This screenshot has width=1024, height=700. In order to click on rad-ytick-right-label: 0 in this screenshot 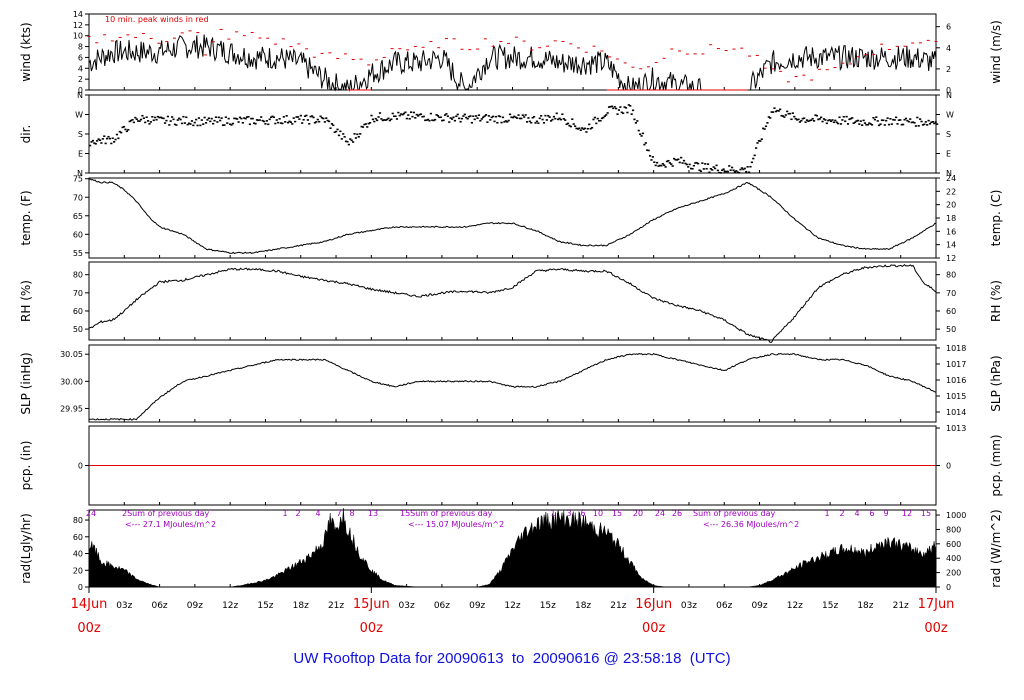, I will do `click(948, 587)`.